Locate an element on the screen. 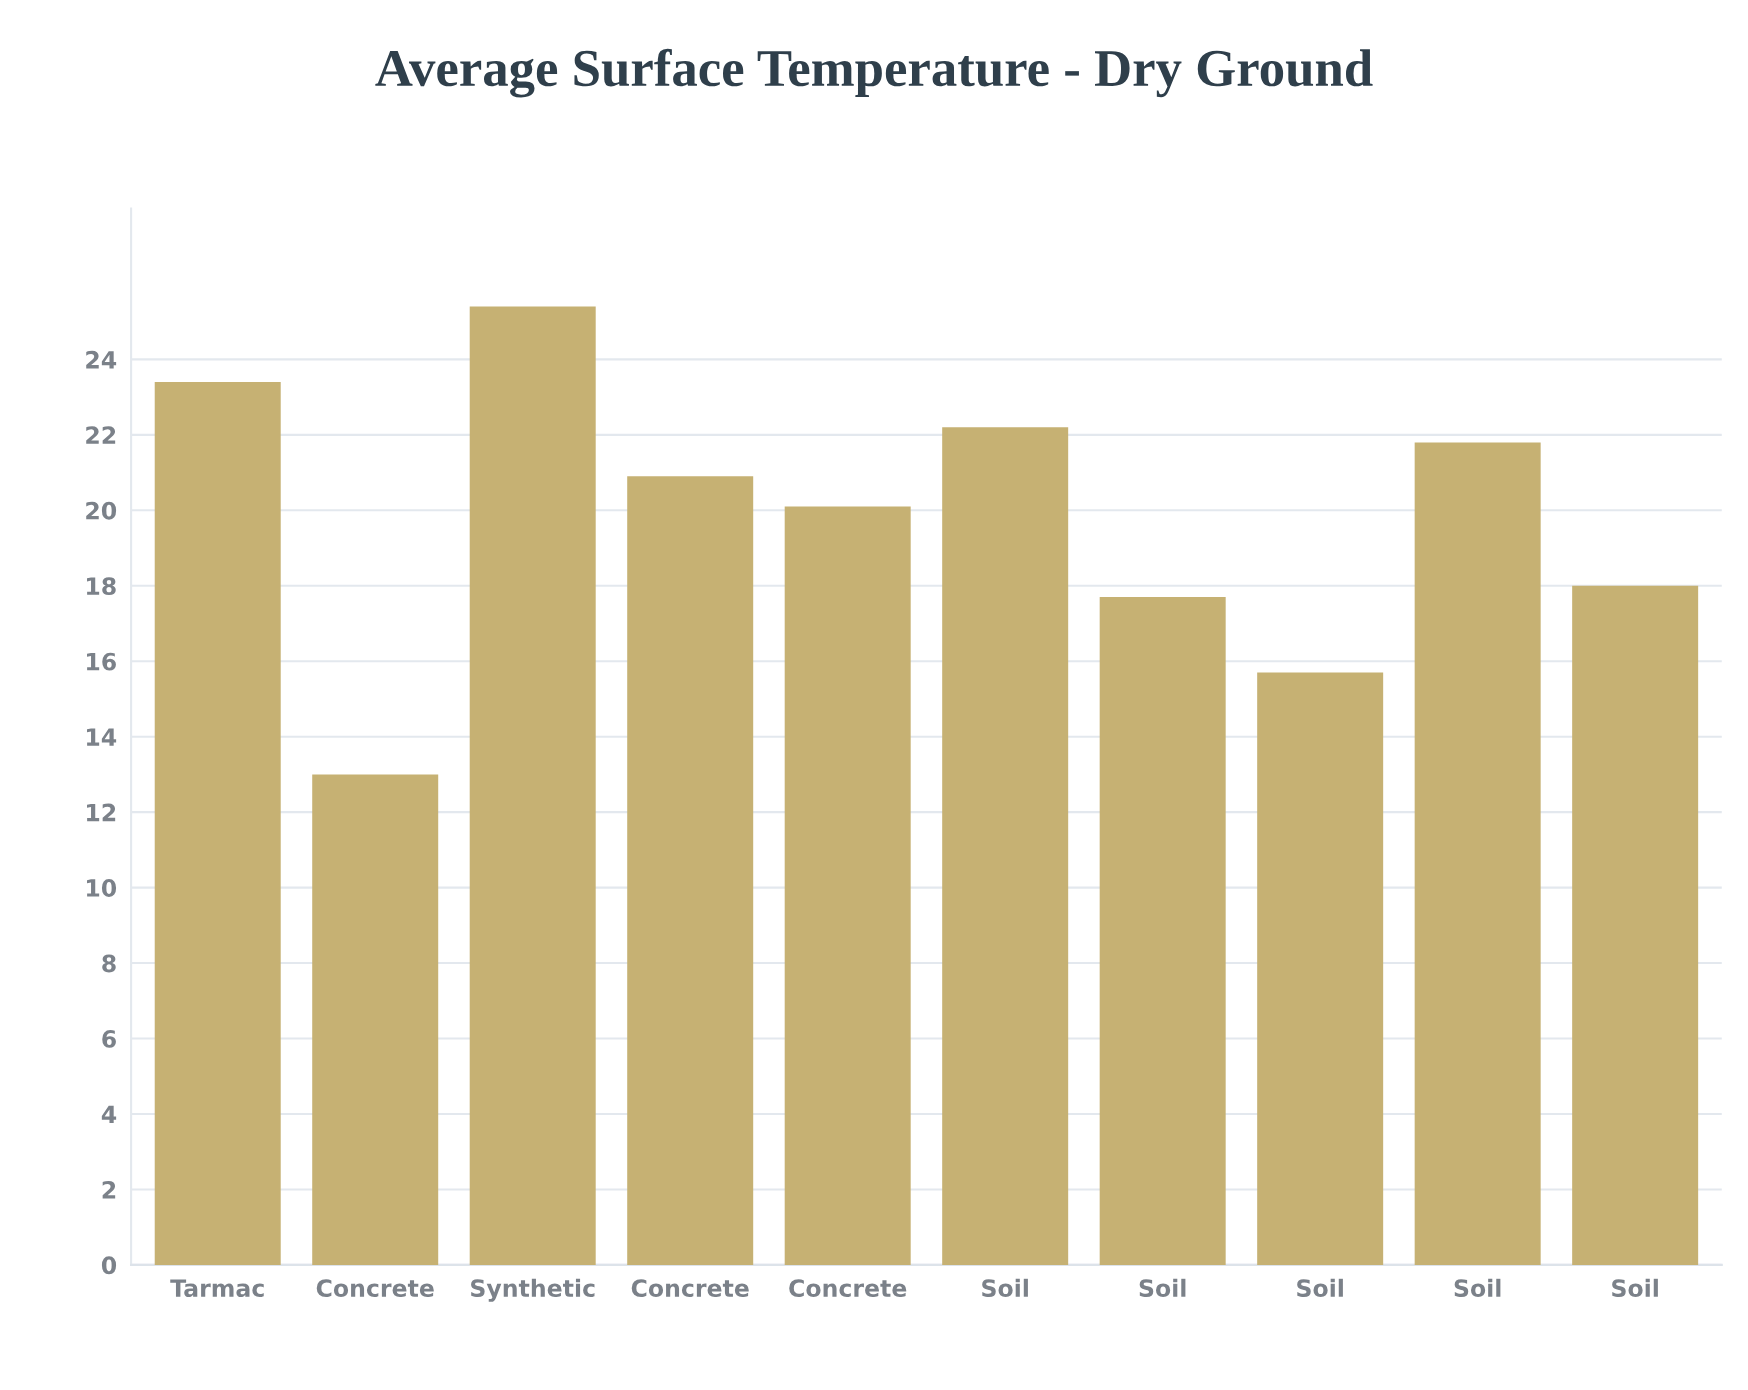 Image resolution: width=1748 pixels, height=1390 pixels. y-tick-label: 12 is located at coordinates (101, 812).